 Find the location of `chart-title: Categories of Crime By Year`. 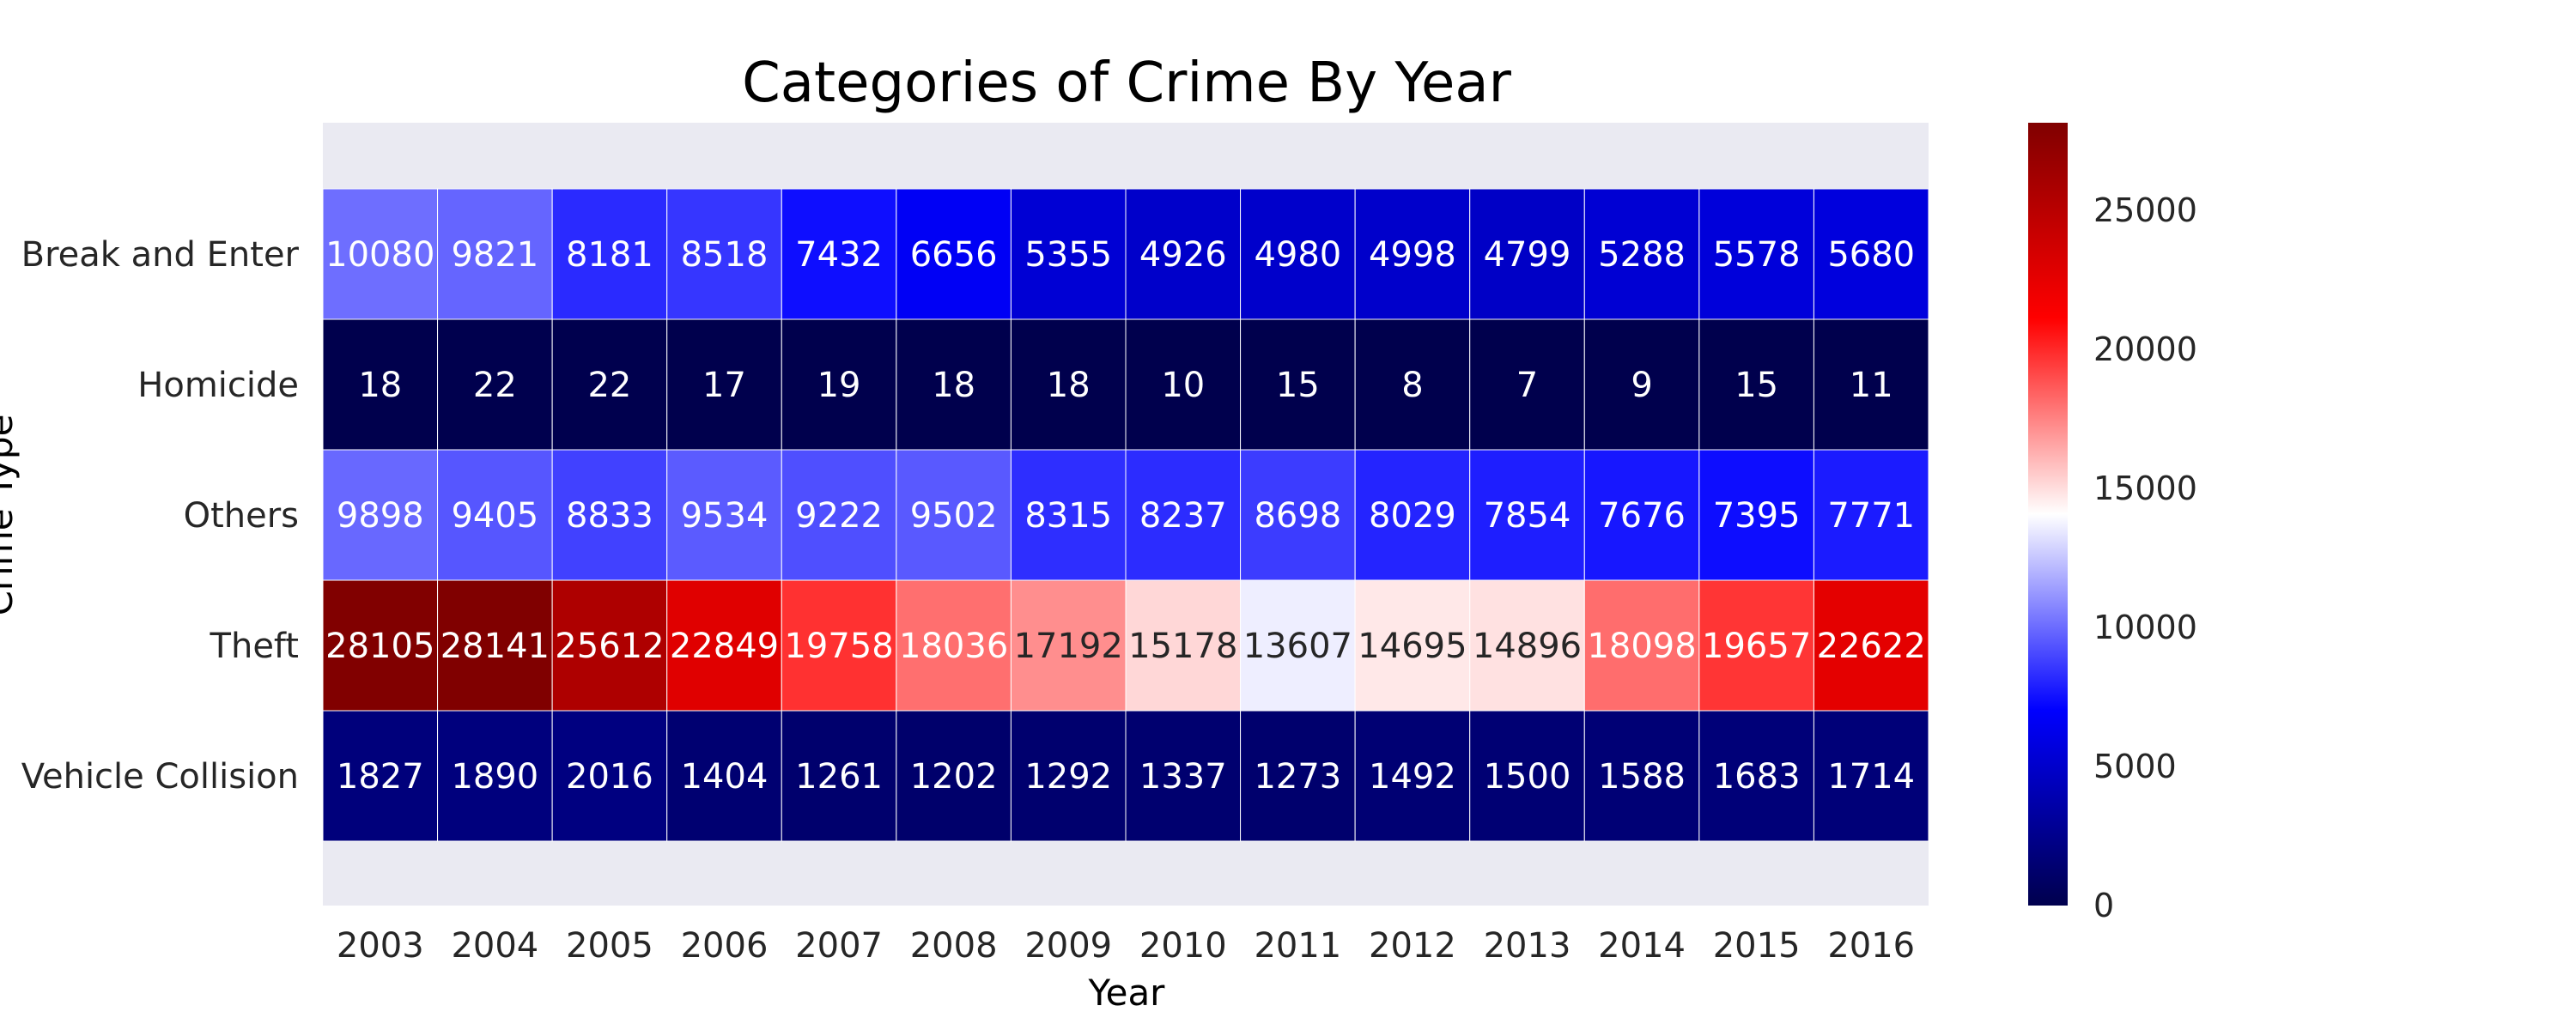

chart-title: Categories of Crime By Year is located at coordinates (1127, 83).